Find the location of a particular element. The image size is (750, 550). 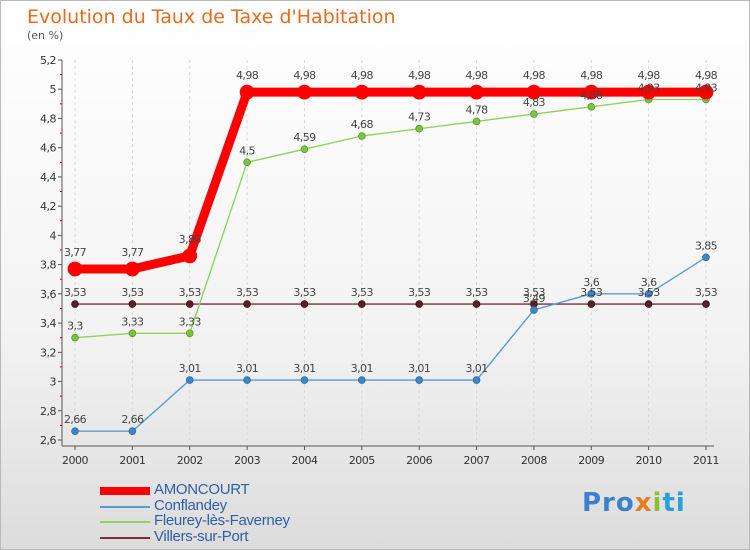

legend-swatch-villers is located at coordinates (125, 537).